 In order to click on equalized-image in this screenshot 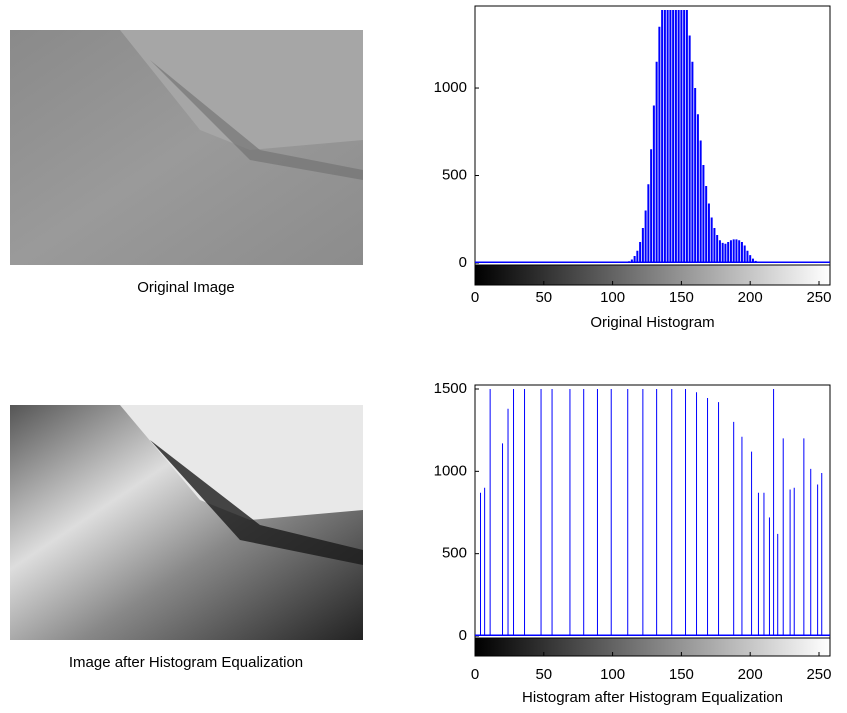, I will do `click(186, 522)`.